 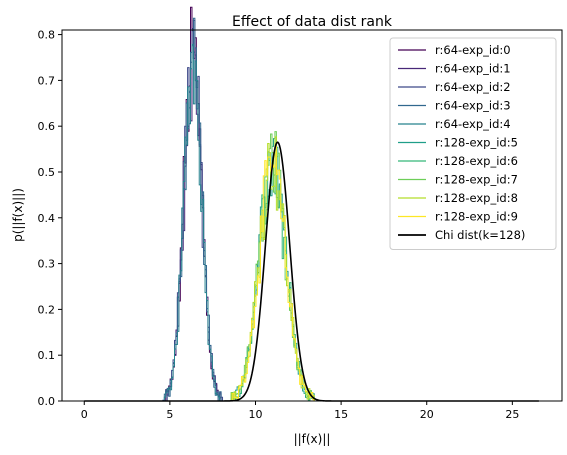 What do you see at coordinates (47, 309) in the screenshot?
I see `y-tick-label: 0.2` at bounding box center [47, 309].